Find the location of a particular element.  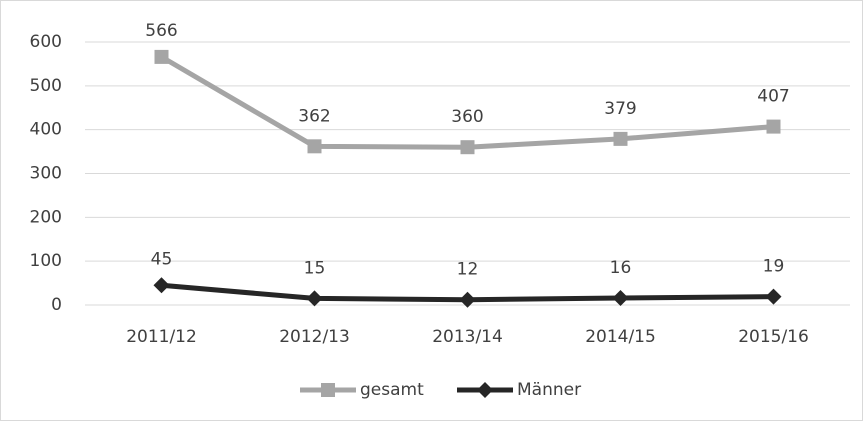

legend-label: Männer is located at coordinates (549, 390).